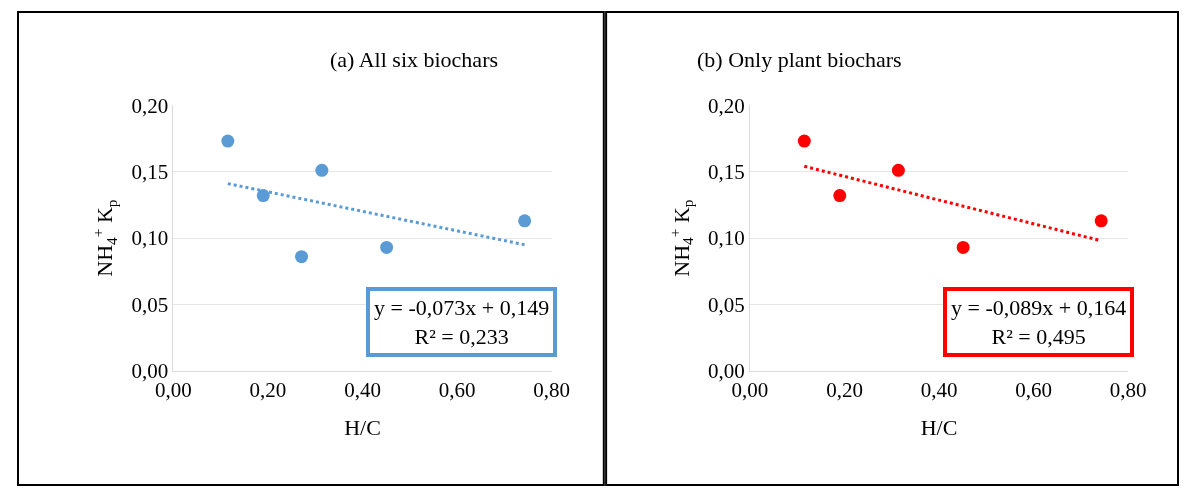 The width and height of the screenshot is (1196, 497). I want to click on annotation: y = -0,089x + 0,164 R² = 0,495, so click(1039, 322).